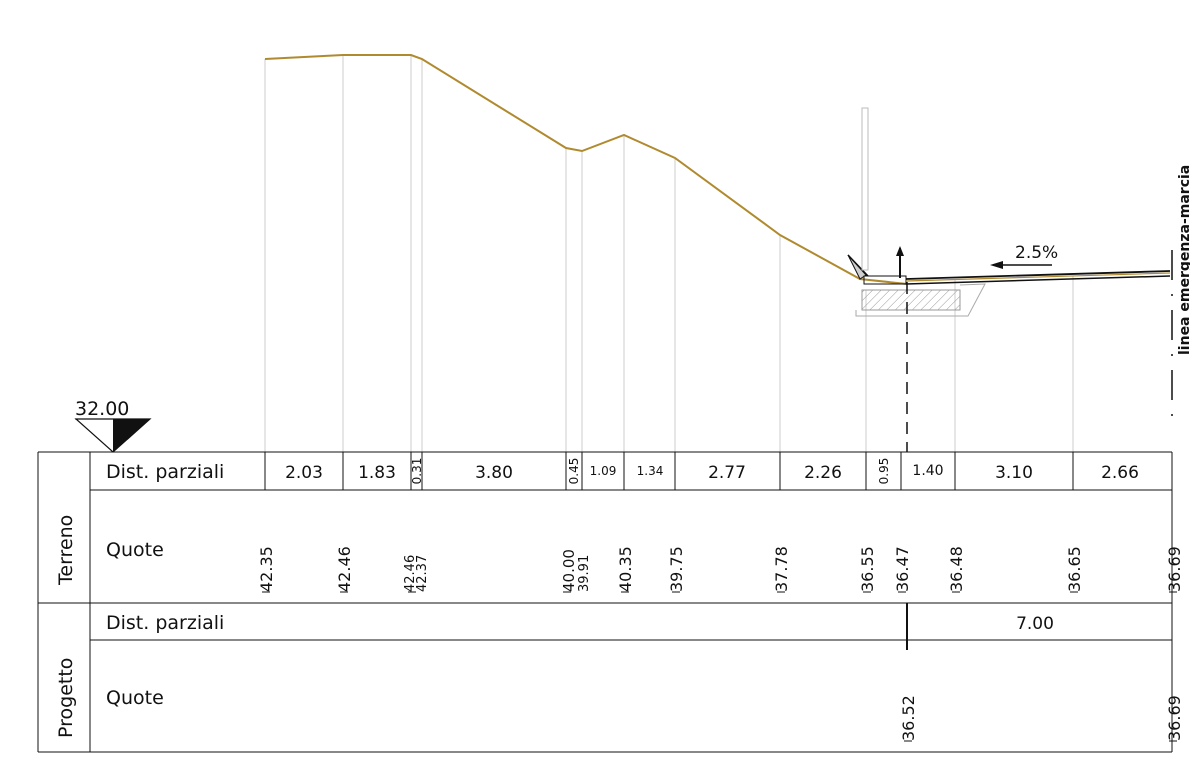  Describe the element at coordinates (266, 569) in the screenshot. I see `quote-cell: 42.35` at that location.